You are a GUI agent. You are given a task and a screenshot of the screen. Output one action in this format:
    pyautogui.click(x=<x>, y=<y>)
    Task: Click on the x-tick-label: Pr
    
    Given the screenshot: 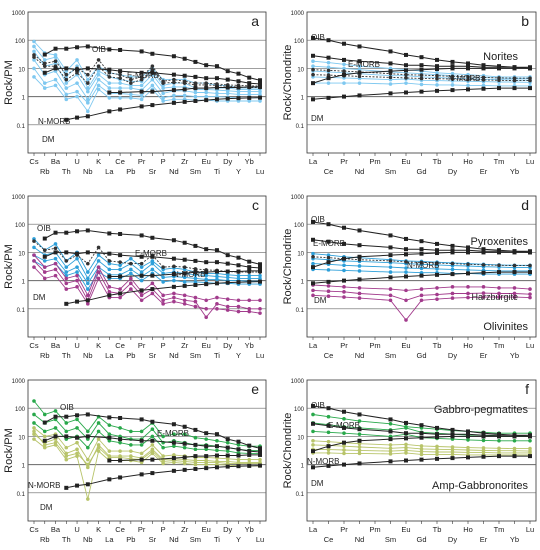 What is the action you would take?
    pyautogui.click(x=344, y=529)
    